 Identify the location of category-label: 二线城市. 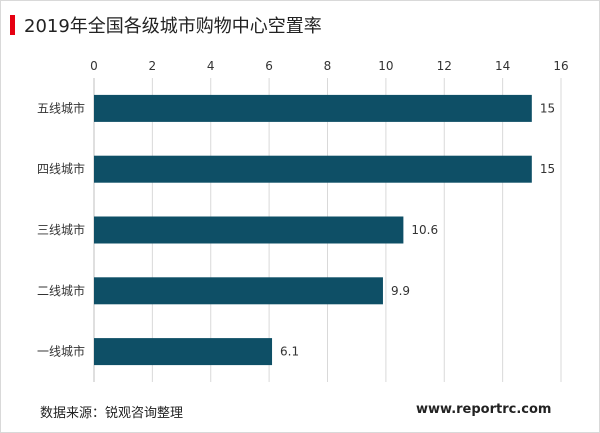
(61, 290).